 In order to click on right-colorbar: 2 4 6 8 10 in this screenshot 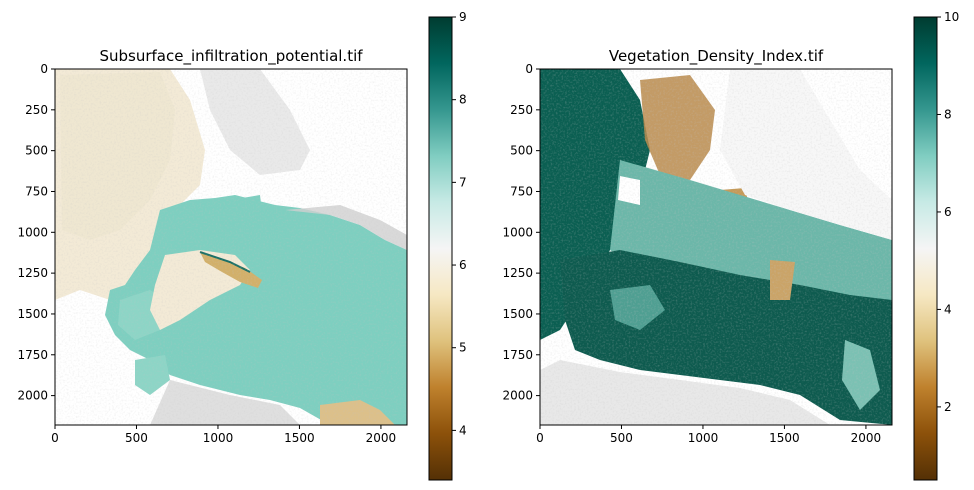, I will do `click(936, 245)`.